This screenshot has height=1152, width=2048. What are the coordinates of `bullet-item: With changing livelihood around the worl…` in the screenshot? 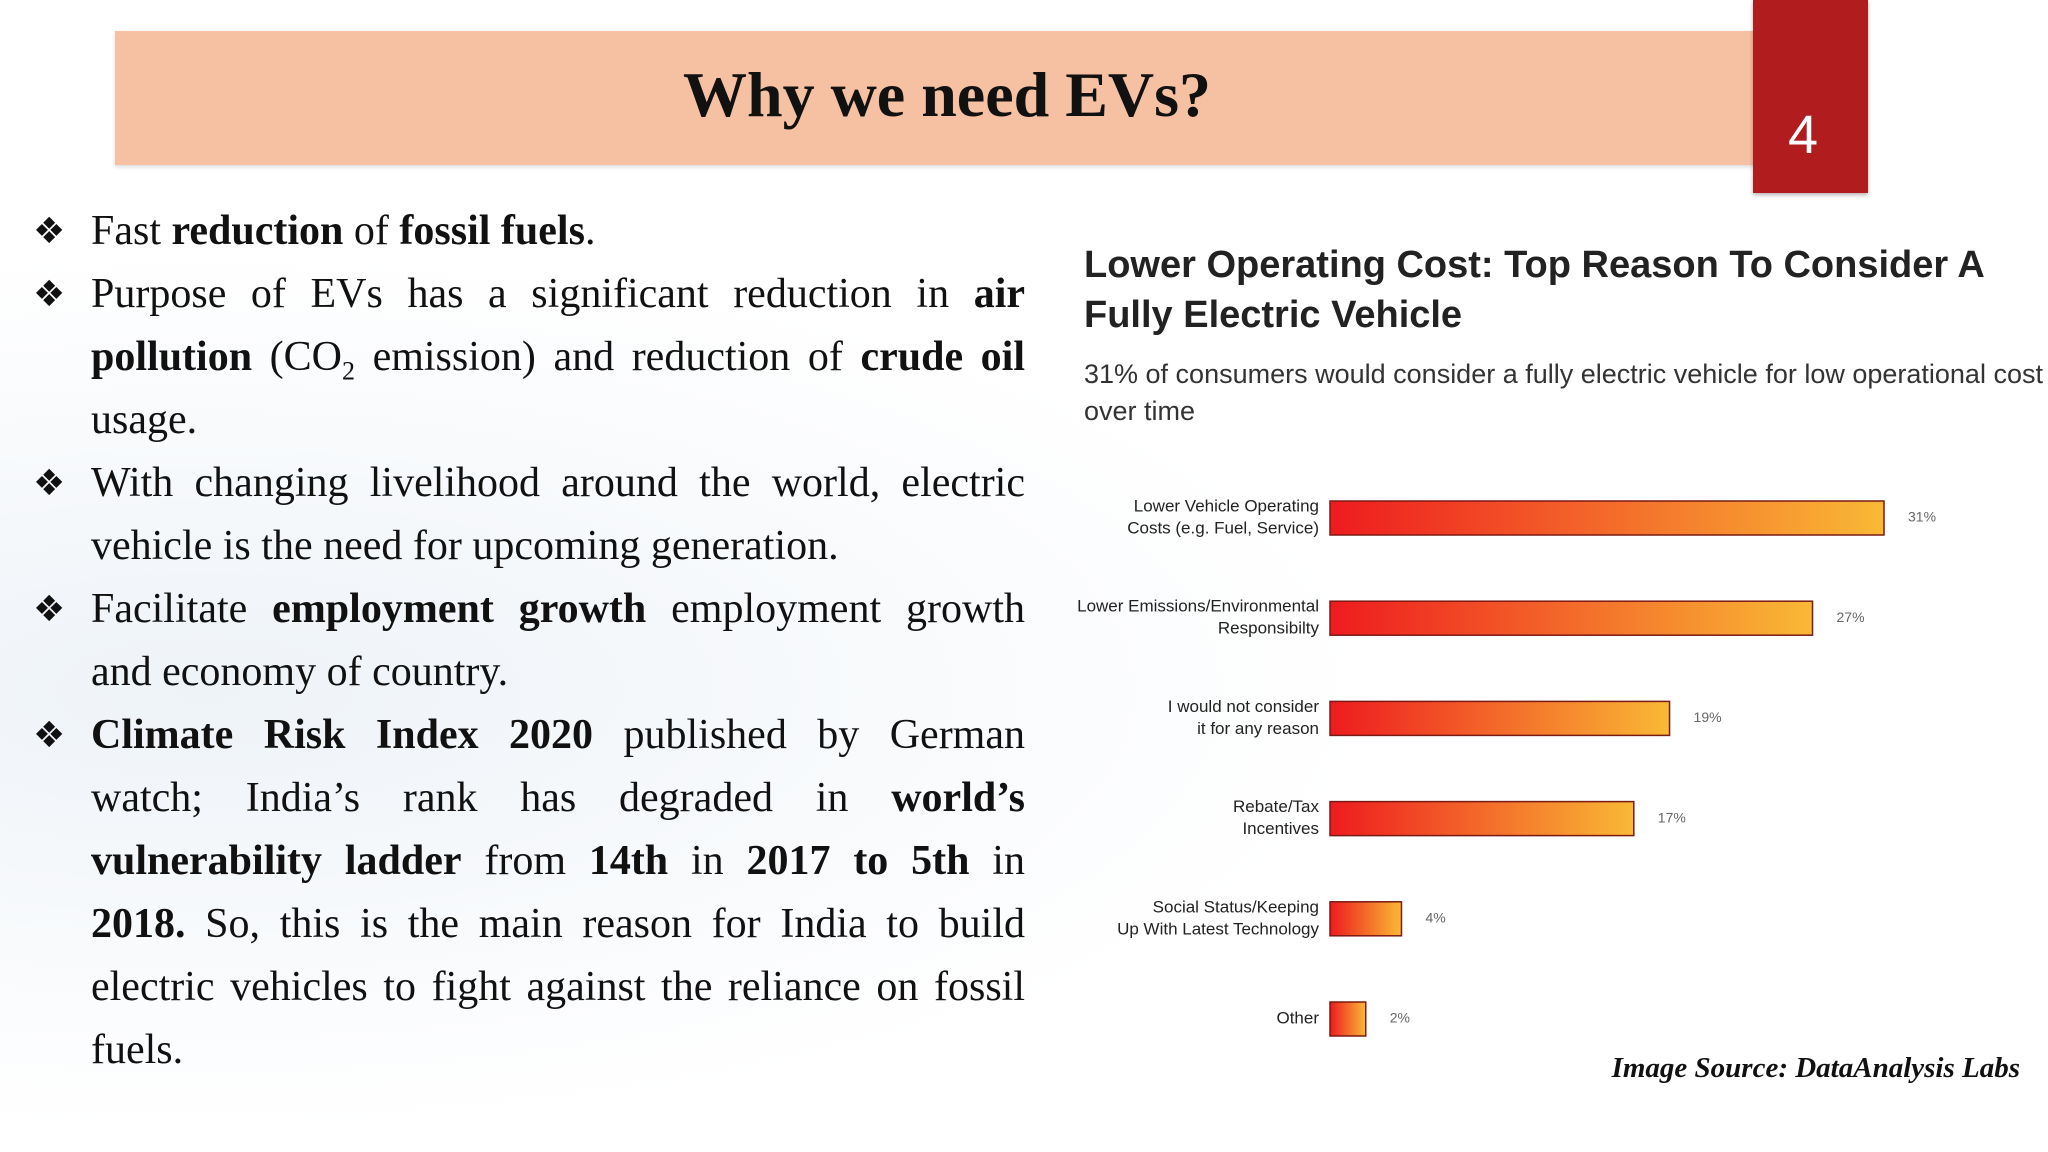 It's located at (529, 515).